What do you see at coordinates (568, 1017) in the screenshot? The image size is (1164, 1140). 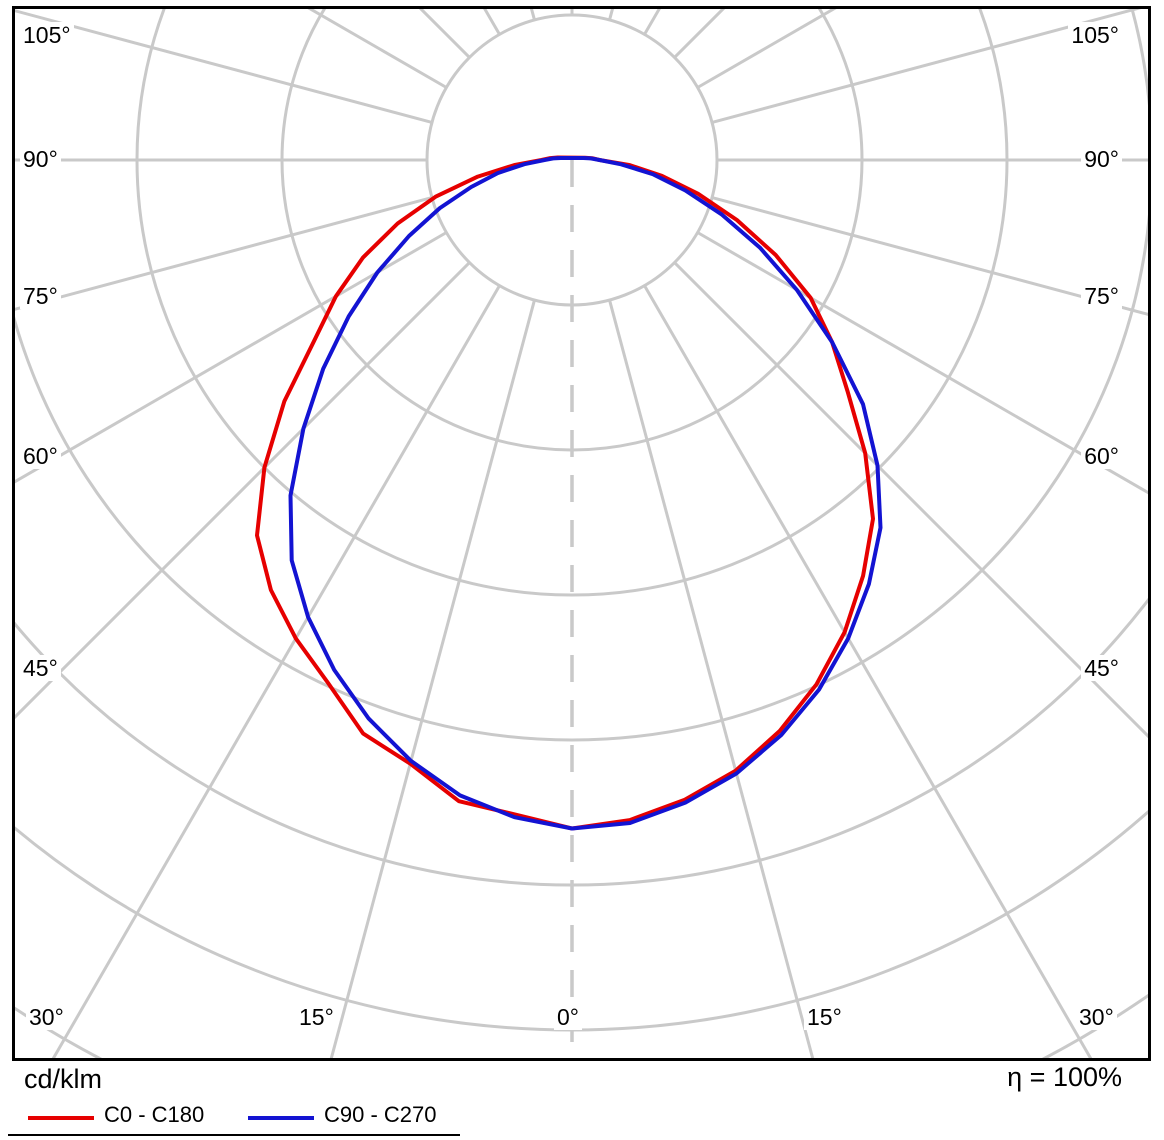 I see `tick-bottom-0: 0°` at bounding box center [568, 1017].